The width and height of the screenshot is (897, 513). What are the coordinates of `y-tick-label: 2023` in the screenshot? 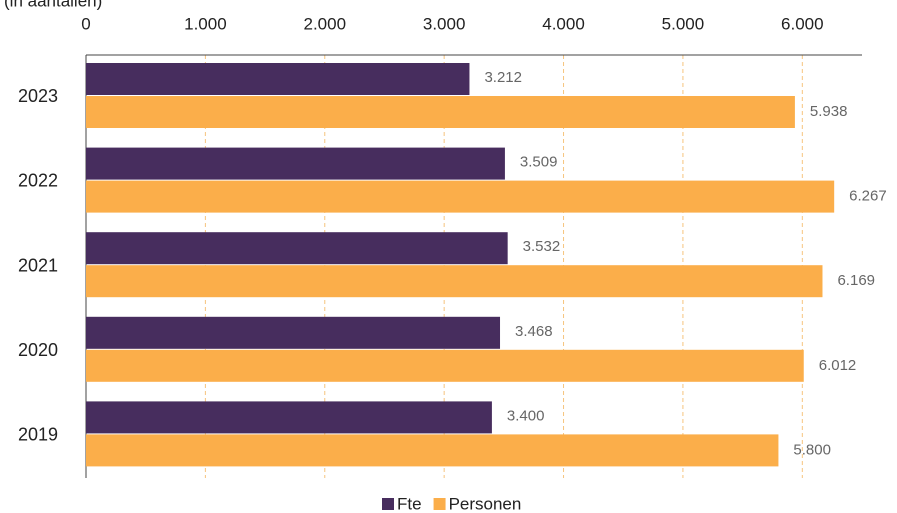 It's located at (38, 96).